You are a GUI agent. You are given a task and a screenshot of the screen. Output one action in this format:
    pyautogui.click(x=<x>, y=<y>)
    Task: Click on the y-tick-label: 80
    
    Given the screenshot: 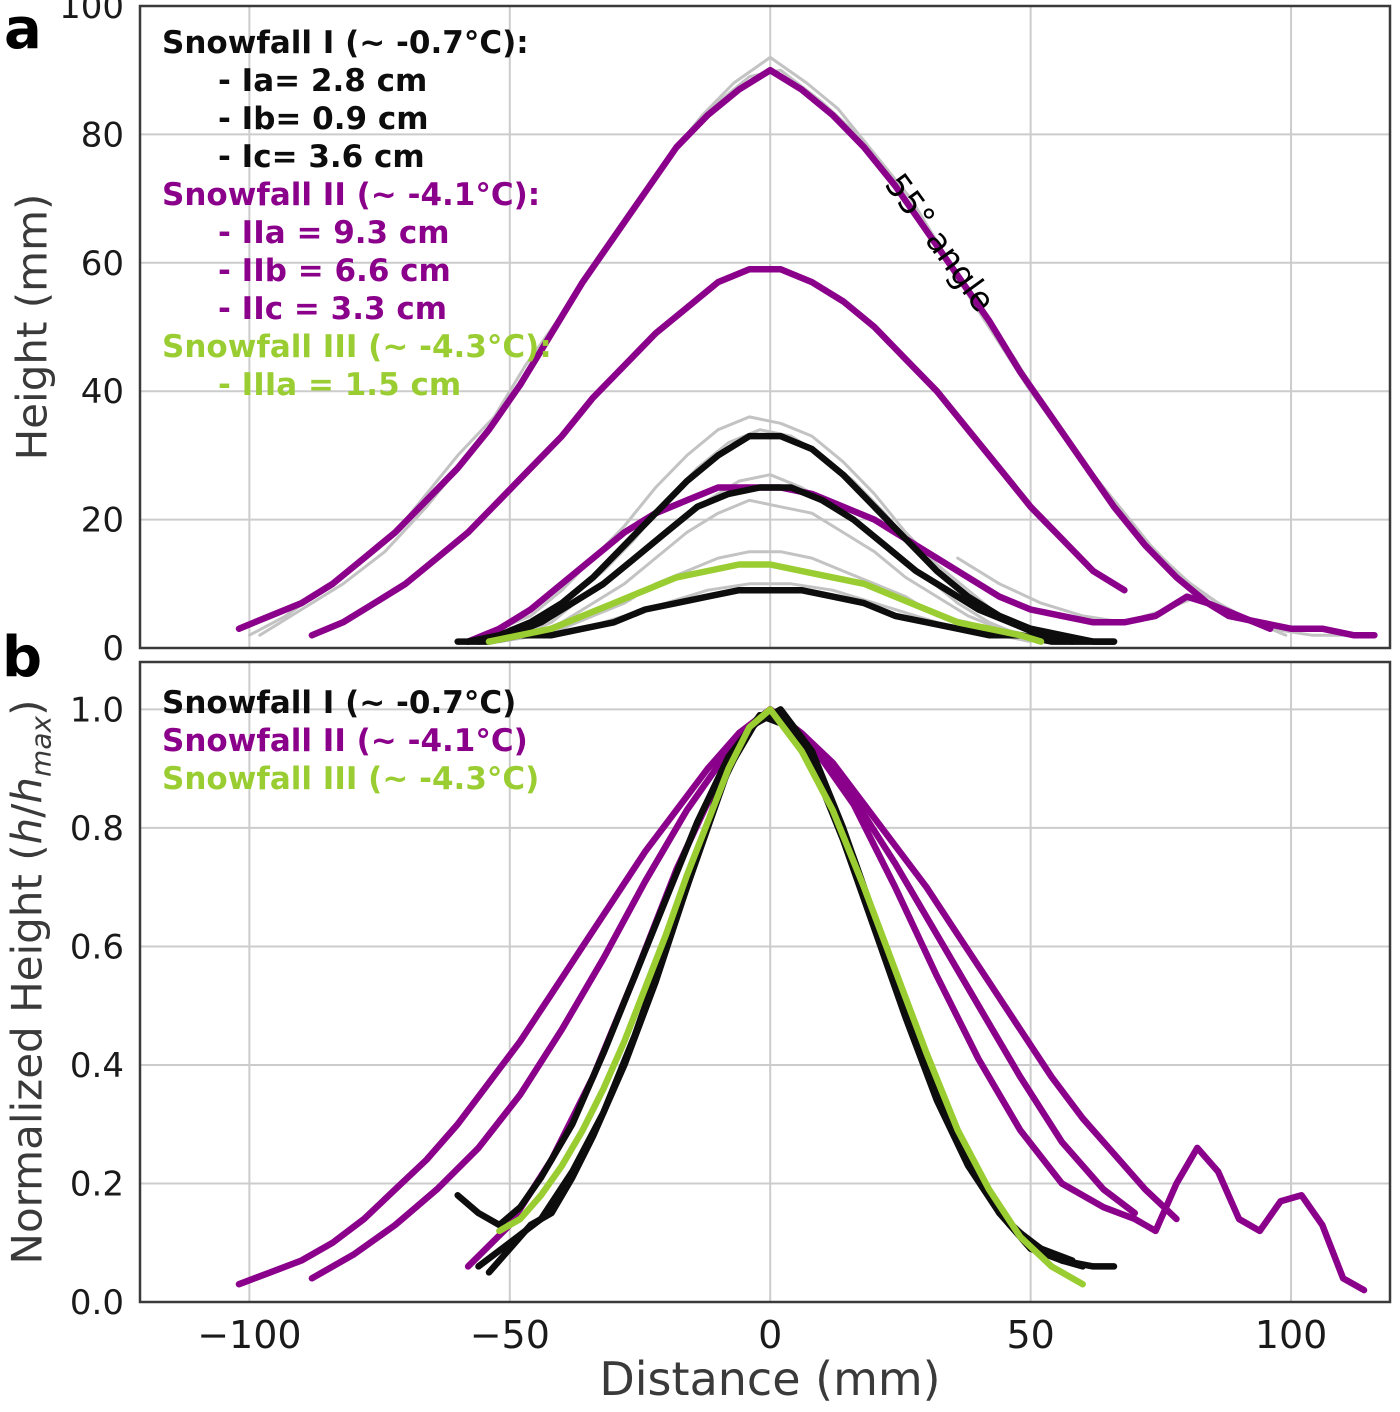 What is the action you would take?
    pyautogui.click(x=102, y=135)
    